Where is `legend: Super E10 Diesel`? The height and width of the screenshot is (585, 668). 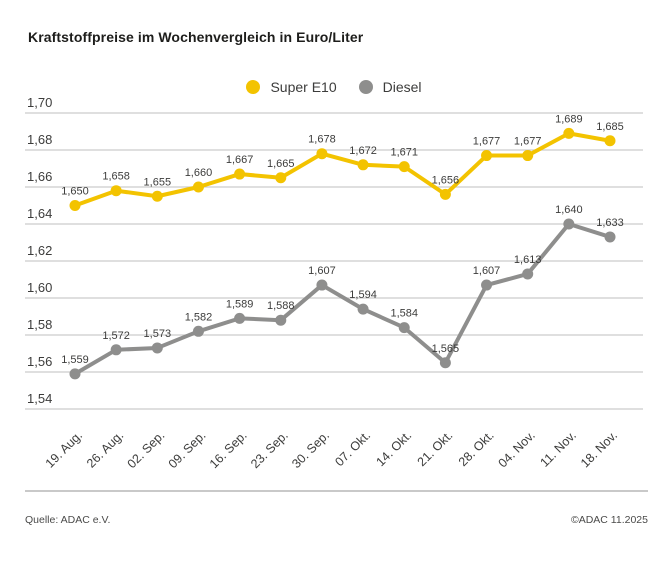
legend: Super E10 Diesel is located at coordinates (334, 87).